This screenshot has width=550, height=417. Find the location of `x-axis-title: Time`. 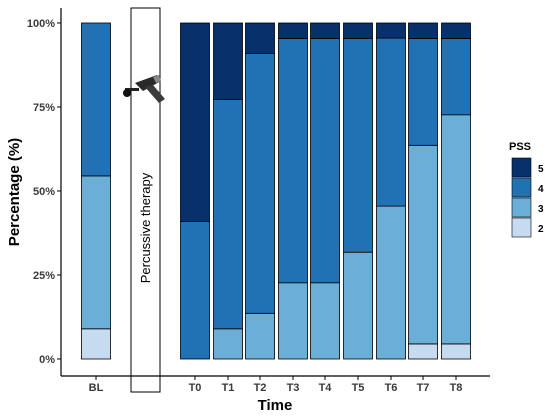

x-axis-title: Time is located at coordinates (275, 405).